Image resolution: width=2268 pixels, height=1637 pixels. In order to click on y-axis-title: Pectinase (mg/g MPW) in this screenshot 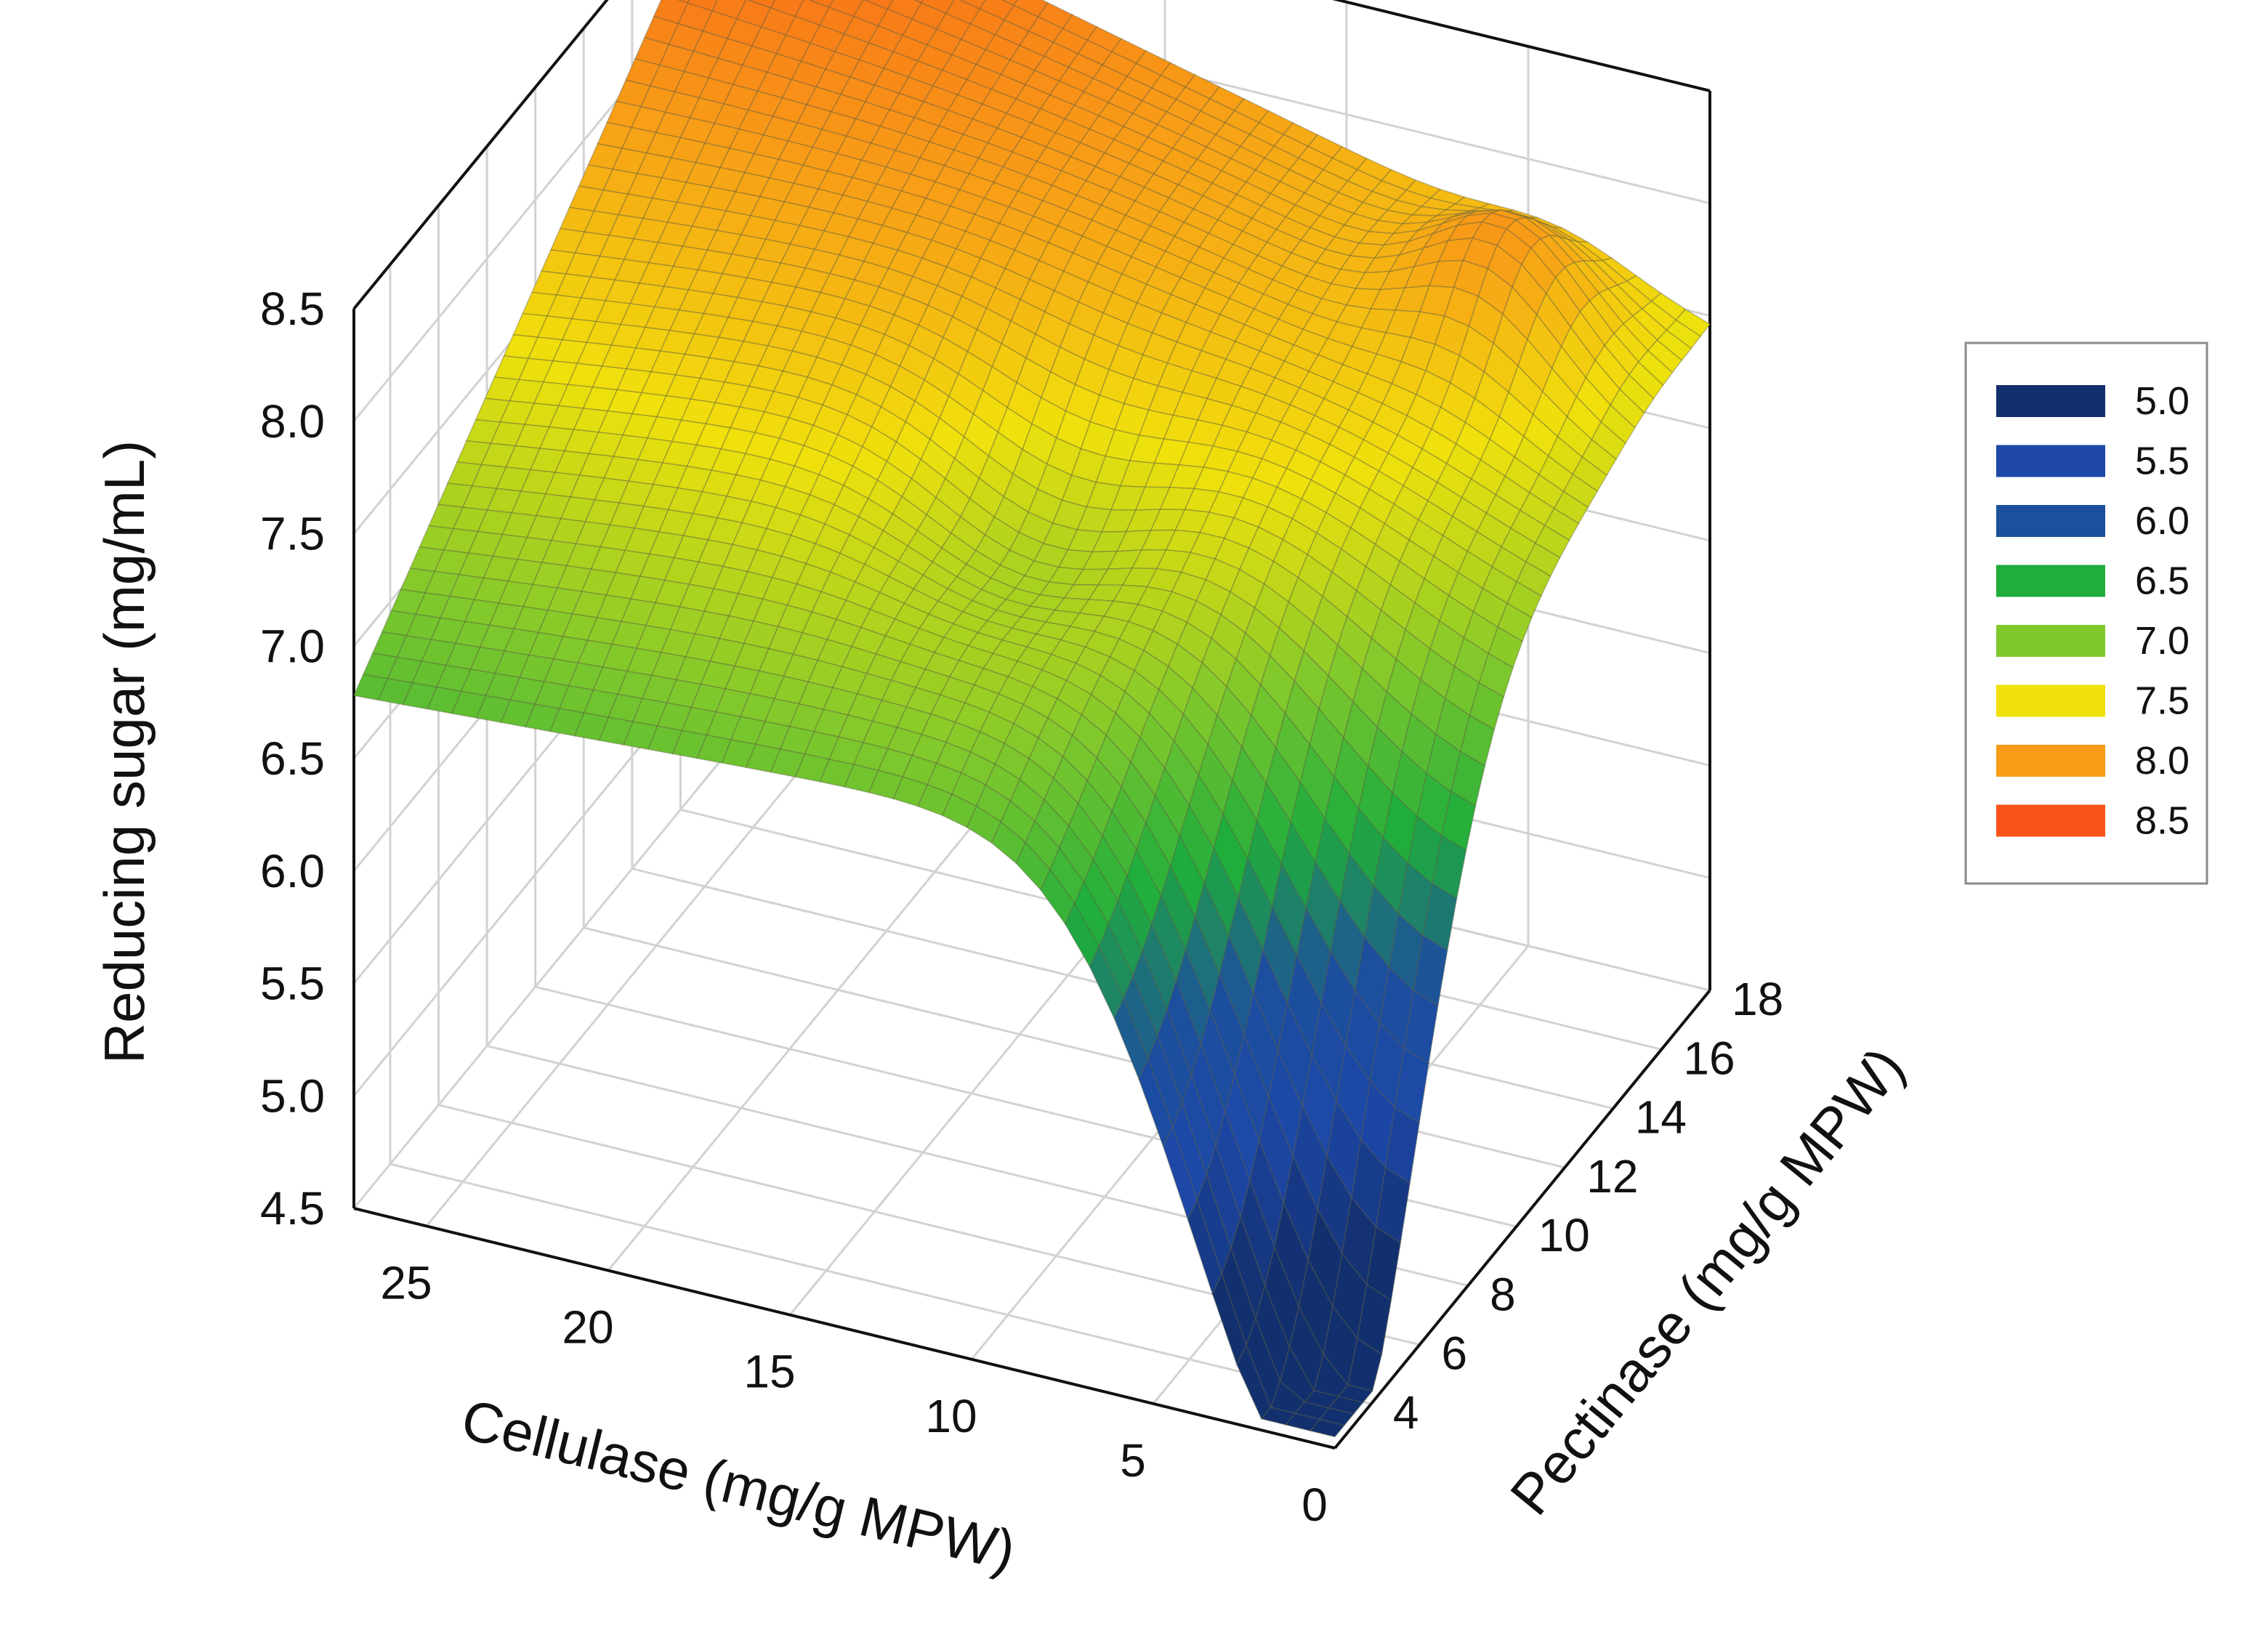, I will do `click(1707, 1281)`.